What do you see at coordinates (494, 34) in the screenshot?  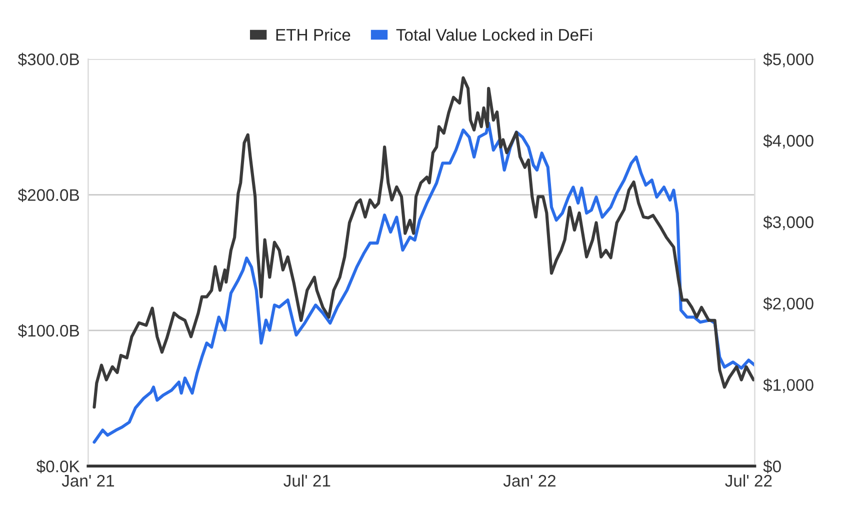 I see `legend-label: Total Value Locked in DeFi` at bounding box center [494, 34].